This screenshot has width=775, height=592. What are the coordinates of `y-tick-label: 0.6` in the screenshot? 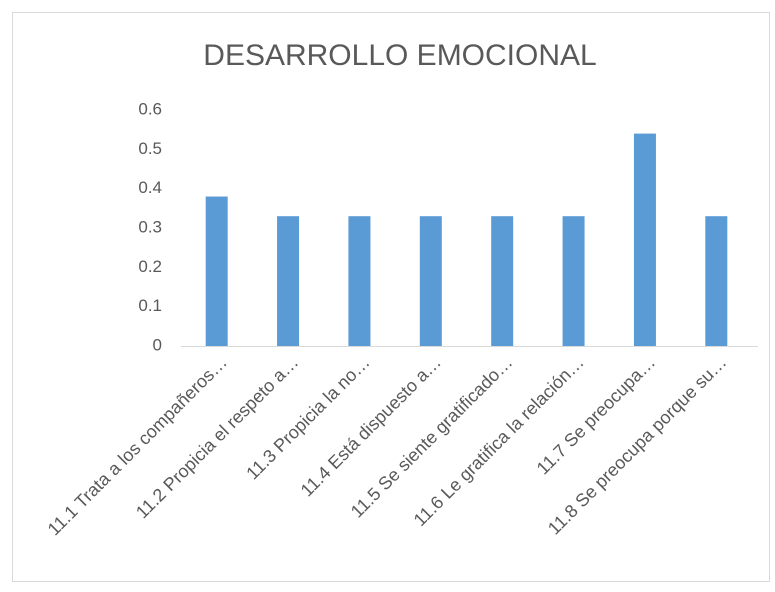 It's located at (150, 108).